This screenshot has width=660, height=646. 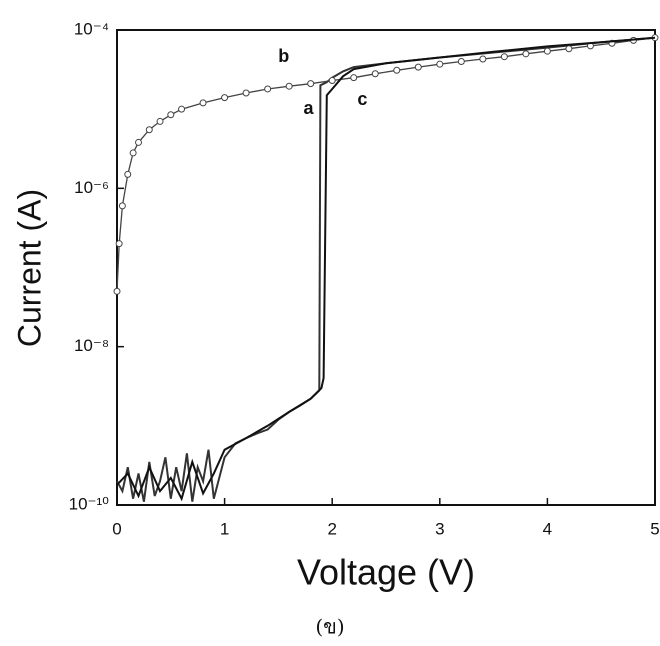 I want to click on y-tick-label: 10⁻¹⁰, so click(x=89, y=503).